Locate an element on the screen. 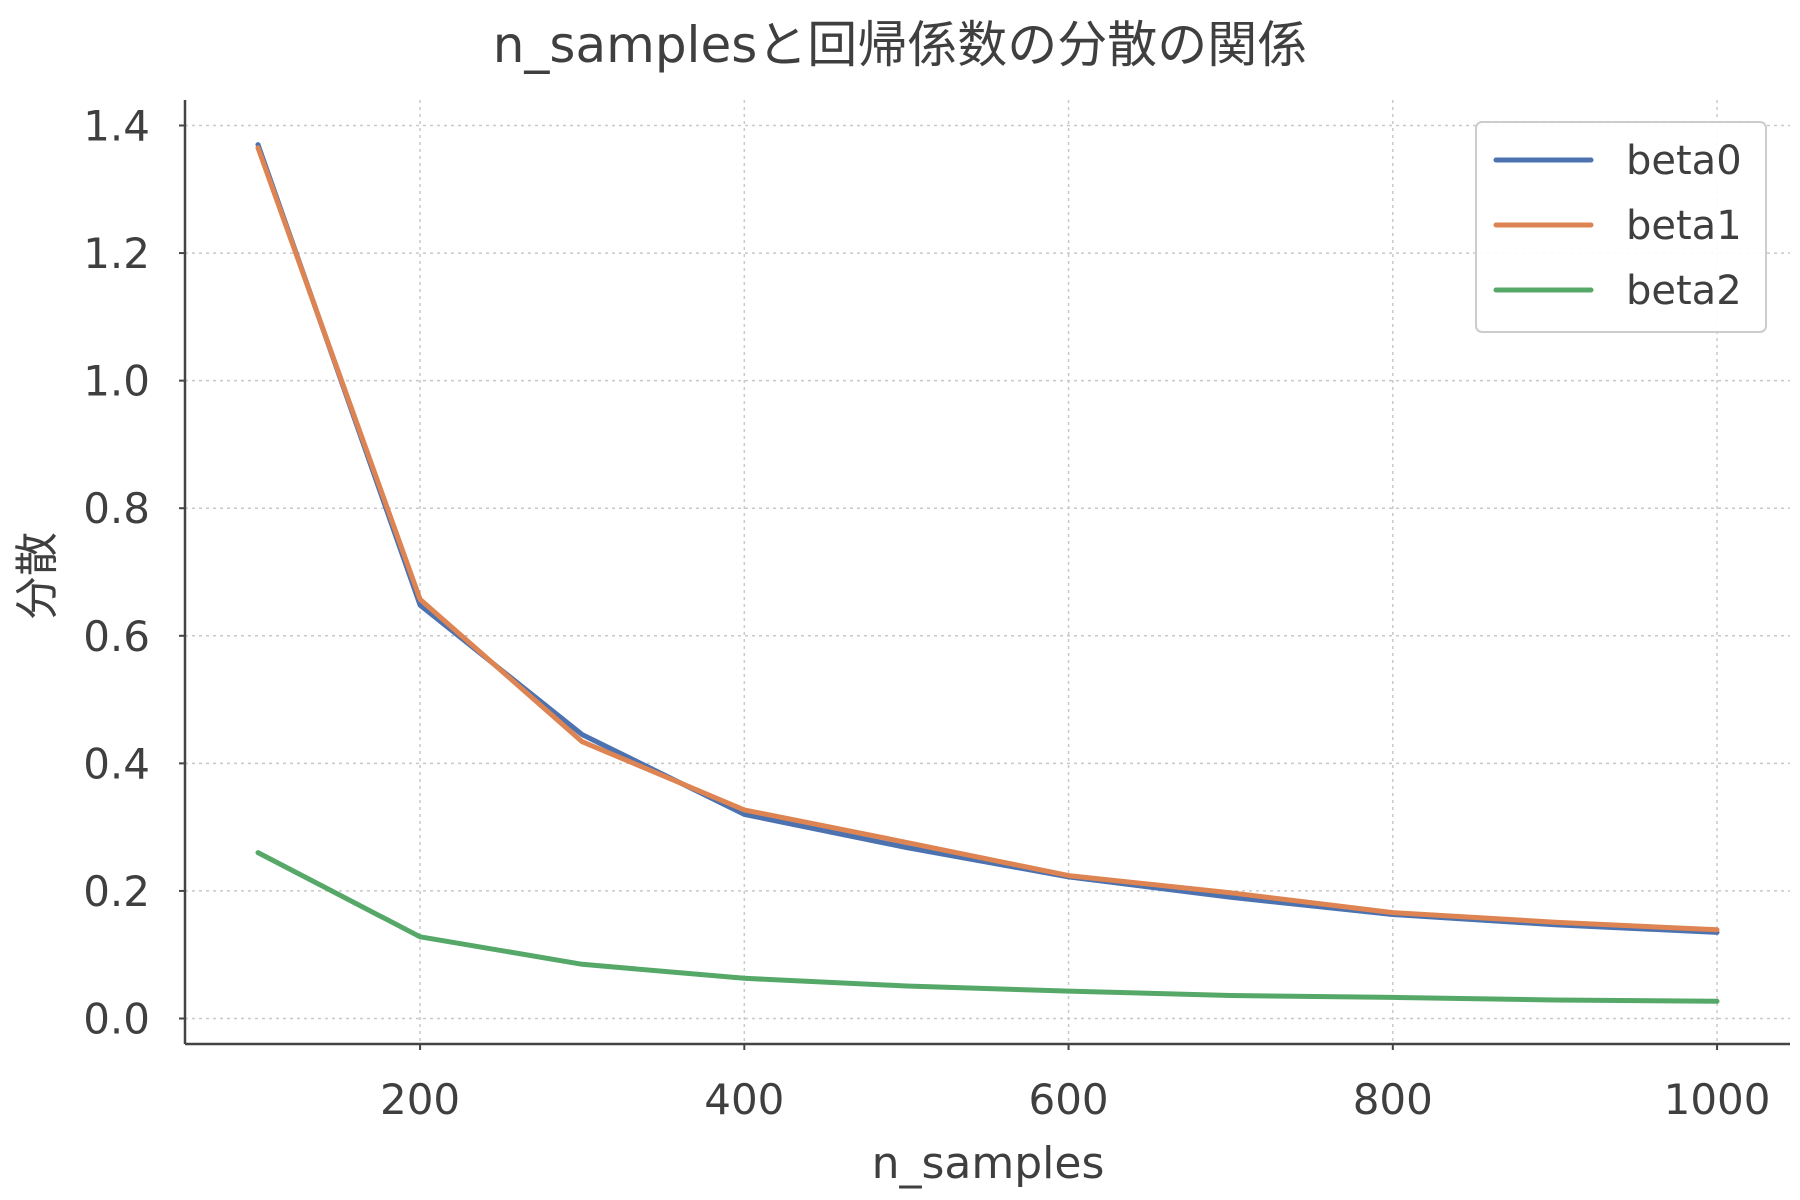 The width and height of the screenshot is (1800, 1200). y-axis-label: 分散 is located at coordinates (37, 576).